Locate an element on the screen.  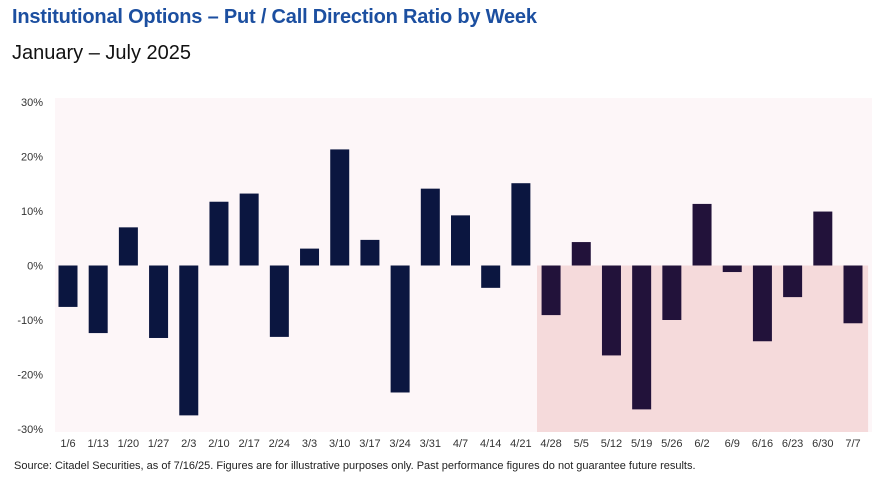
x-tick-label: 4/21 is located at coordinates (520, 444).